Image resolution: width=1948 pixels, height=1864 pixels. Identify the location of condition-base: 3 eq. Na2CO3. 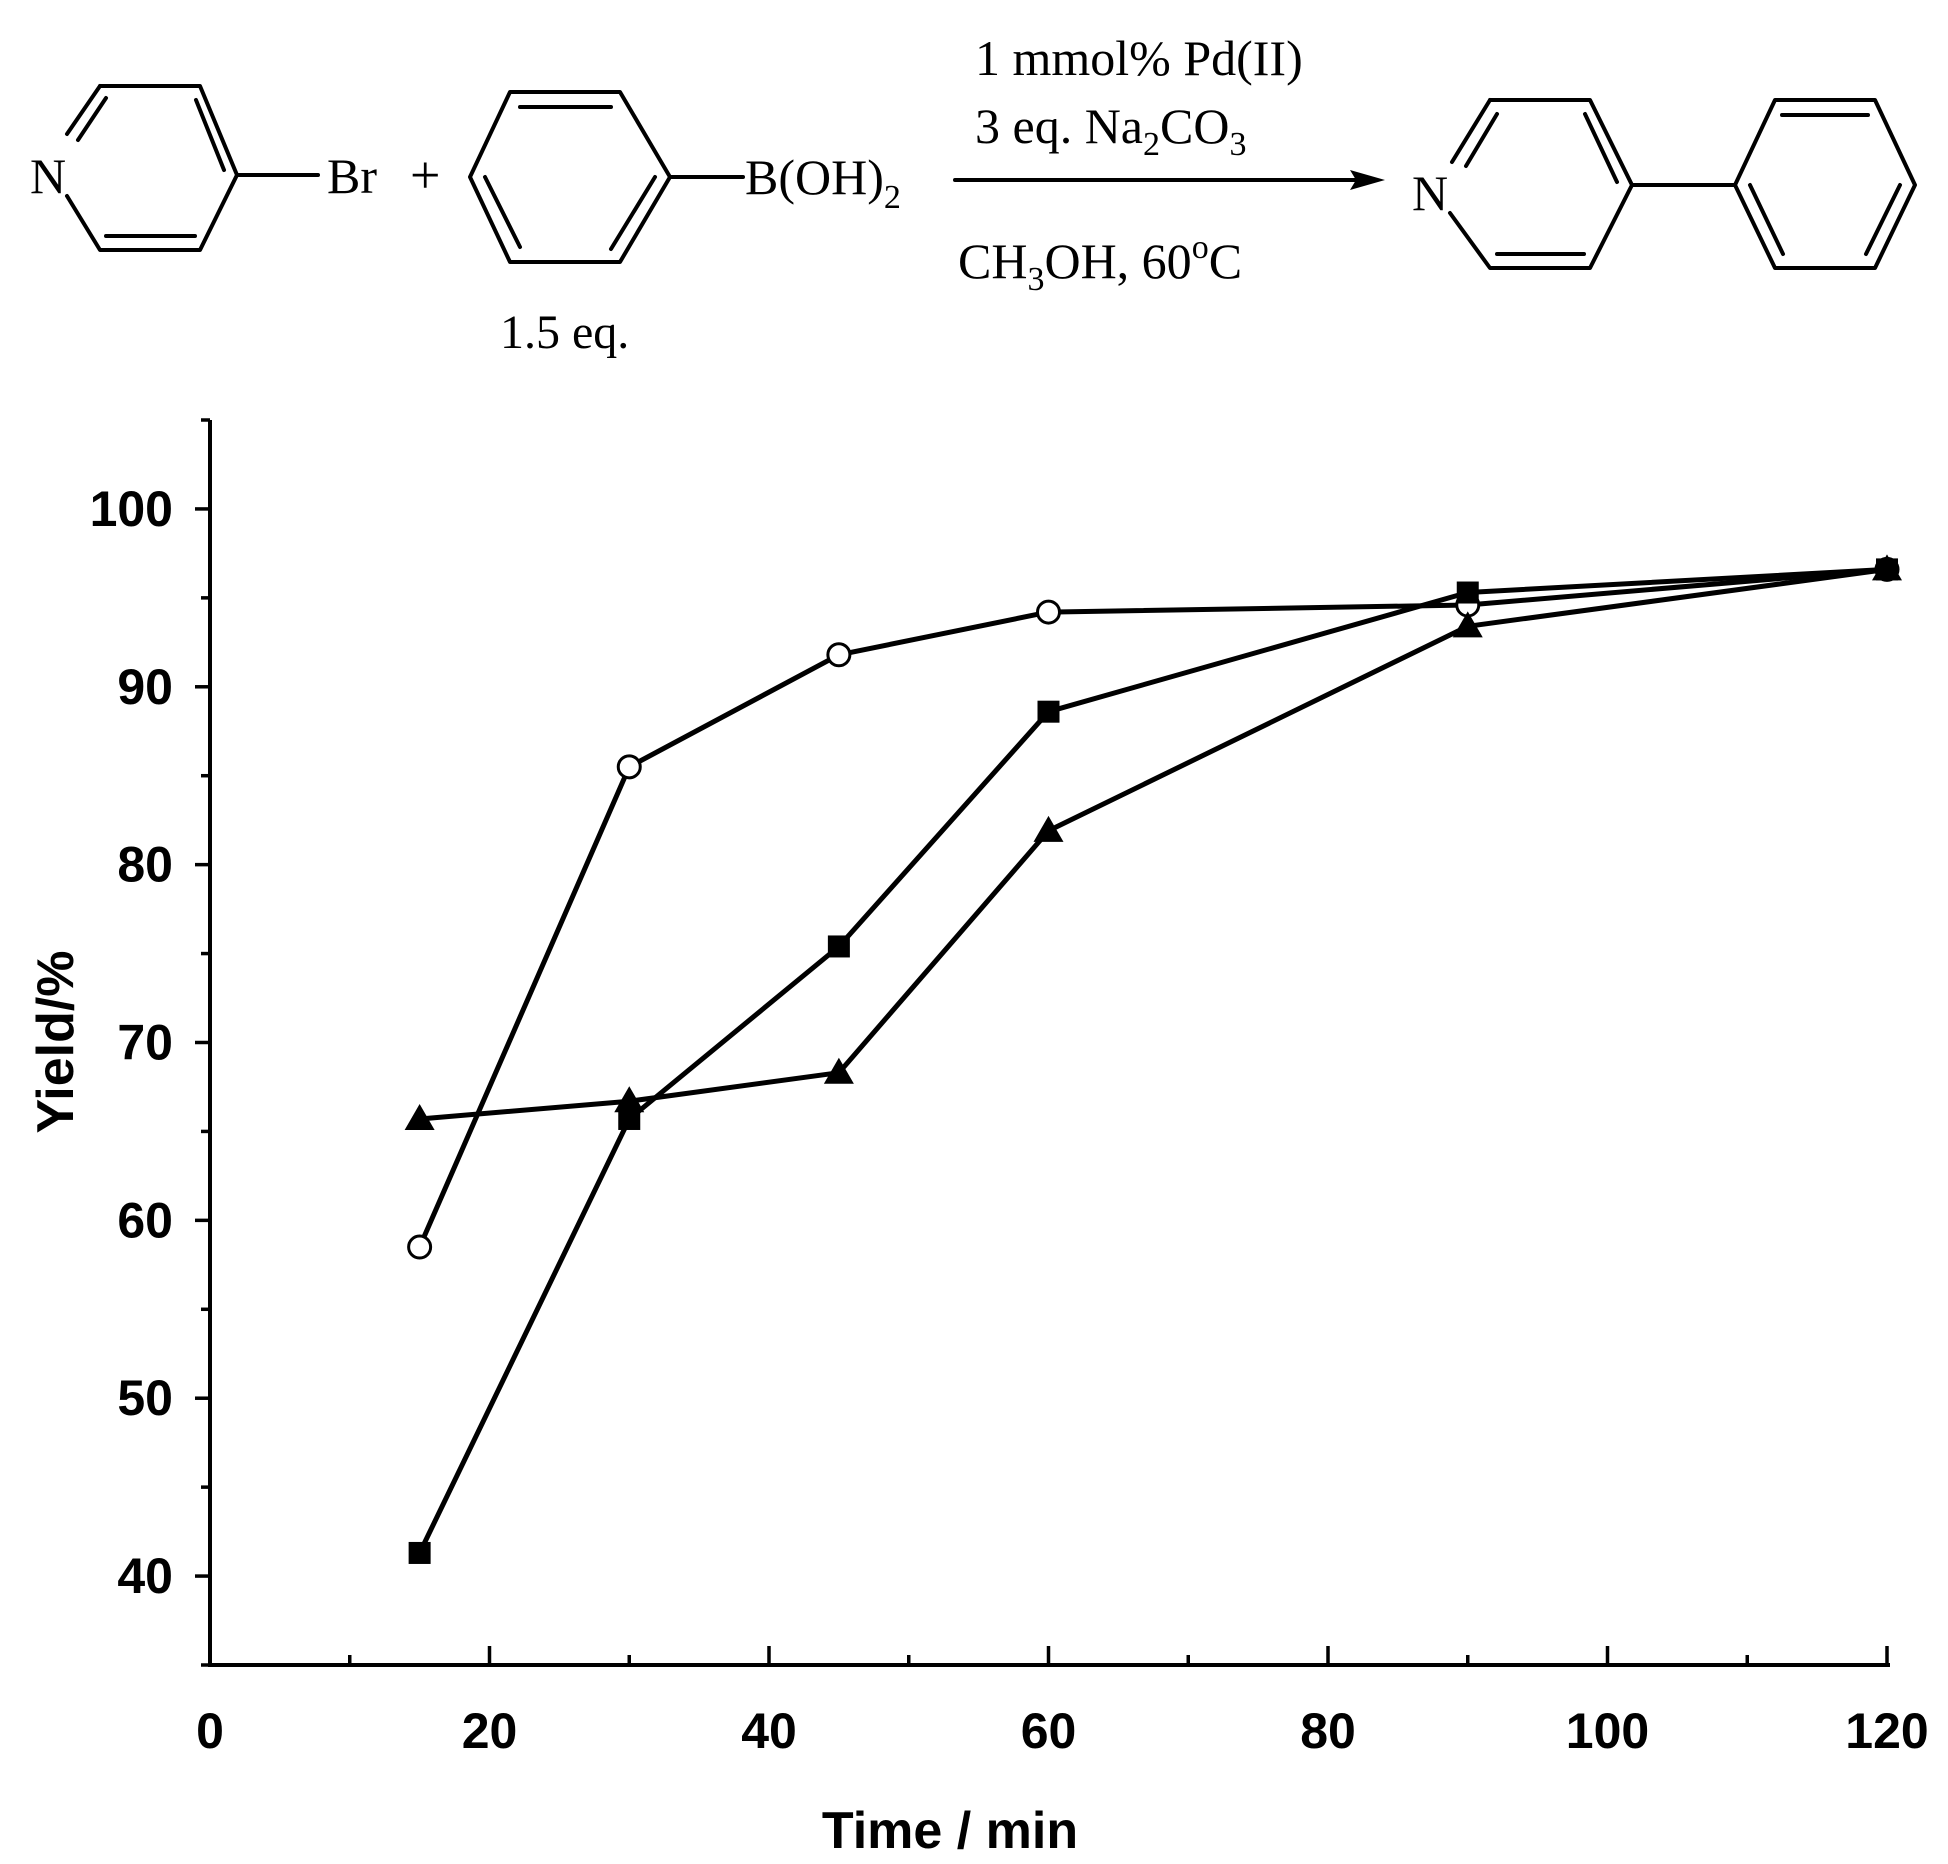
(1110, 130).